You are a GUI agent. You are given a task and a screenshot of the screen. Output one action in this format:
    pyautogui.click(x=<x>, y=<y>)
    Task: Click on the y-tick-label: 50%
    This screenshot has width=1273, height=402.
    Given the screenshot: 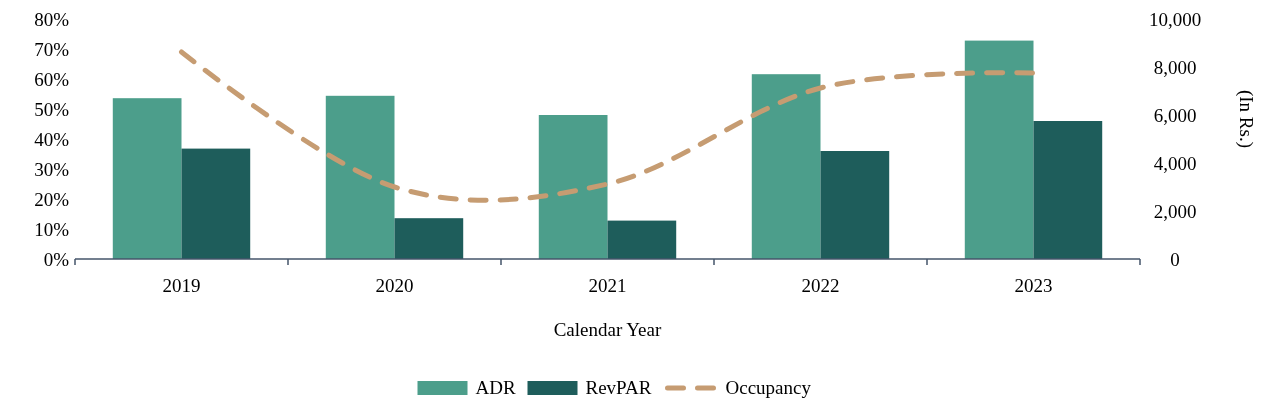 What is the action you would take?
    pyautogui.click(x=52, y=109)
    